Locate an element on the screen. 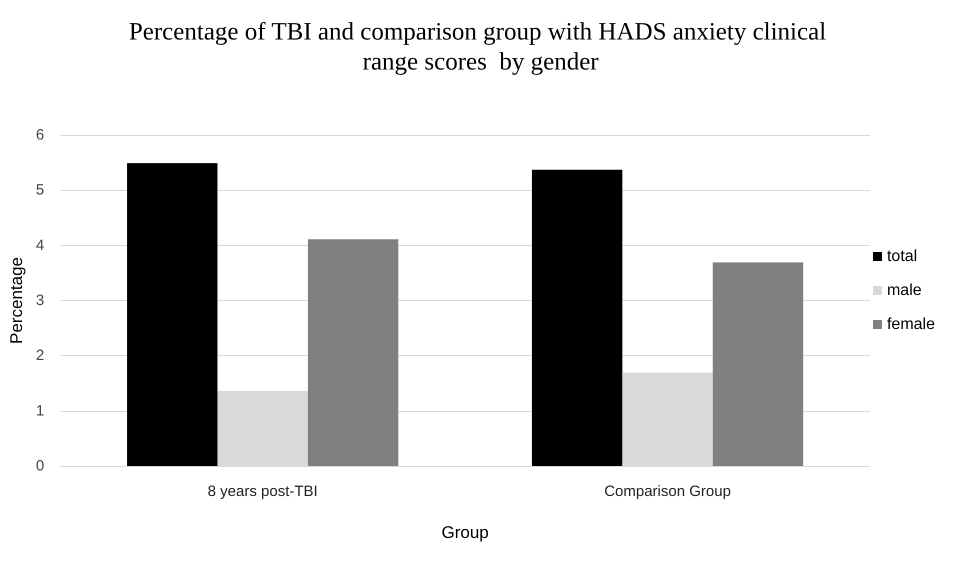 The image size is (955, 581). y-tick-label: 5 is located at coordinates (40, 190).